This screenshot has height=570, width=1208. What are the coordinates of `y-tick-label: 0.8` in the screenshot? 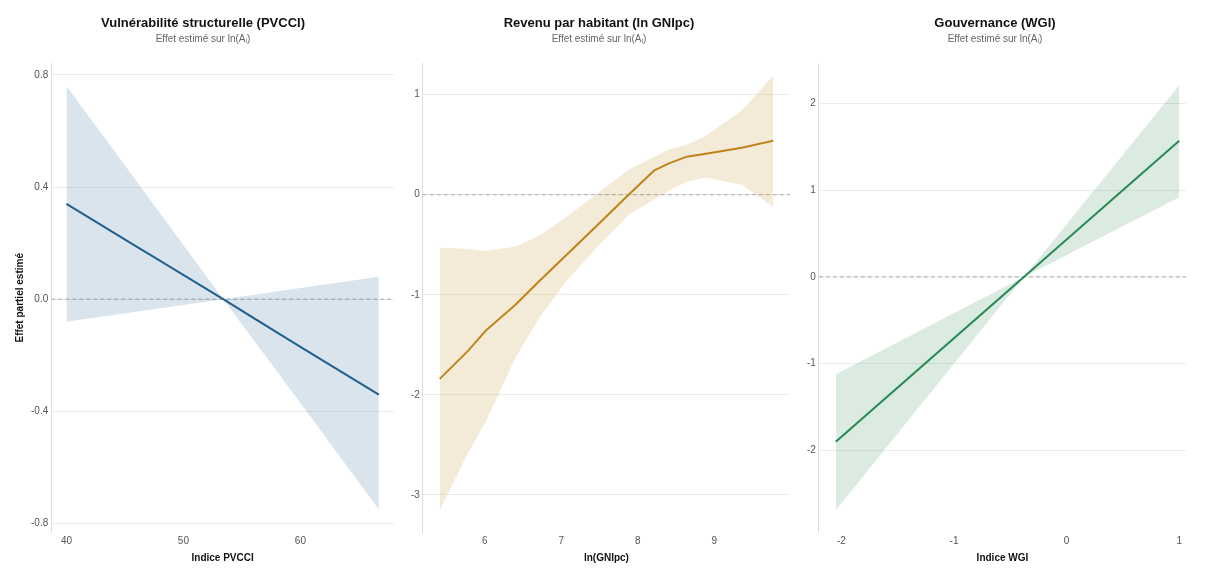 It's located at (41, 74).